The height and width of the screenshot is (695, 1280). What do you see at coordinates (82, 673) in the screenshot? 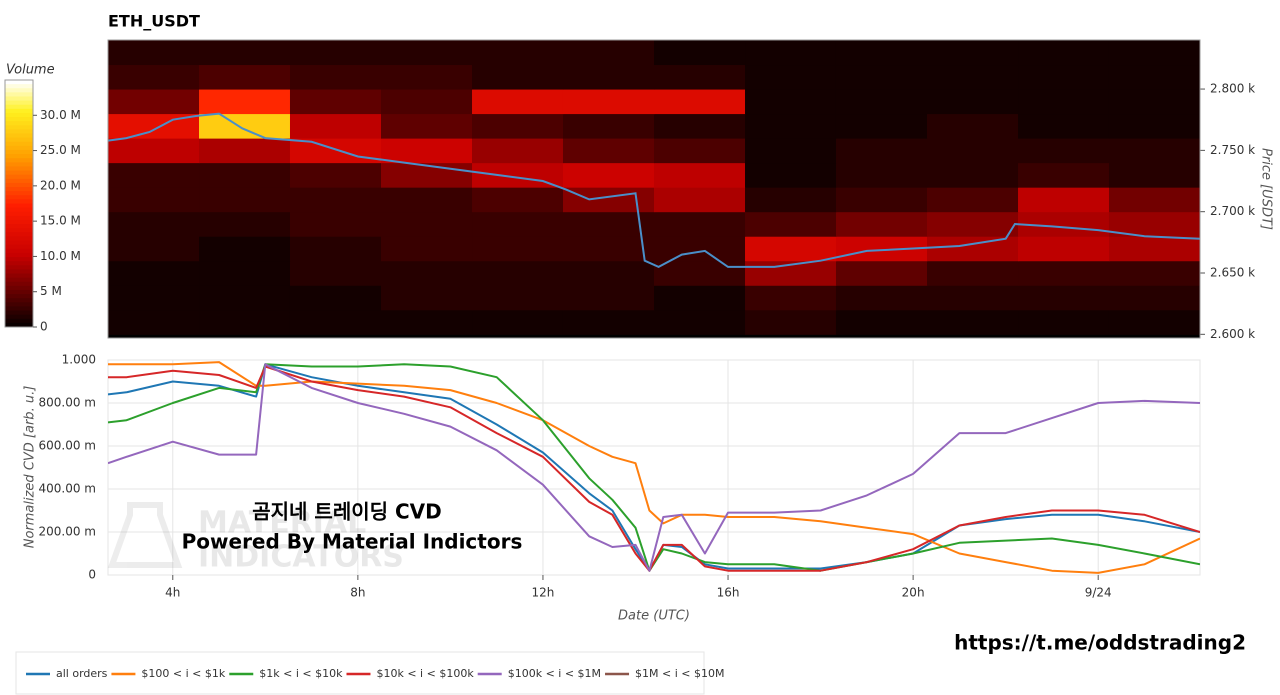
I see `legend-label: all orders` at bounding box center [82, 673].